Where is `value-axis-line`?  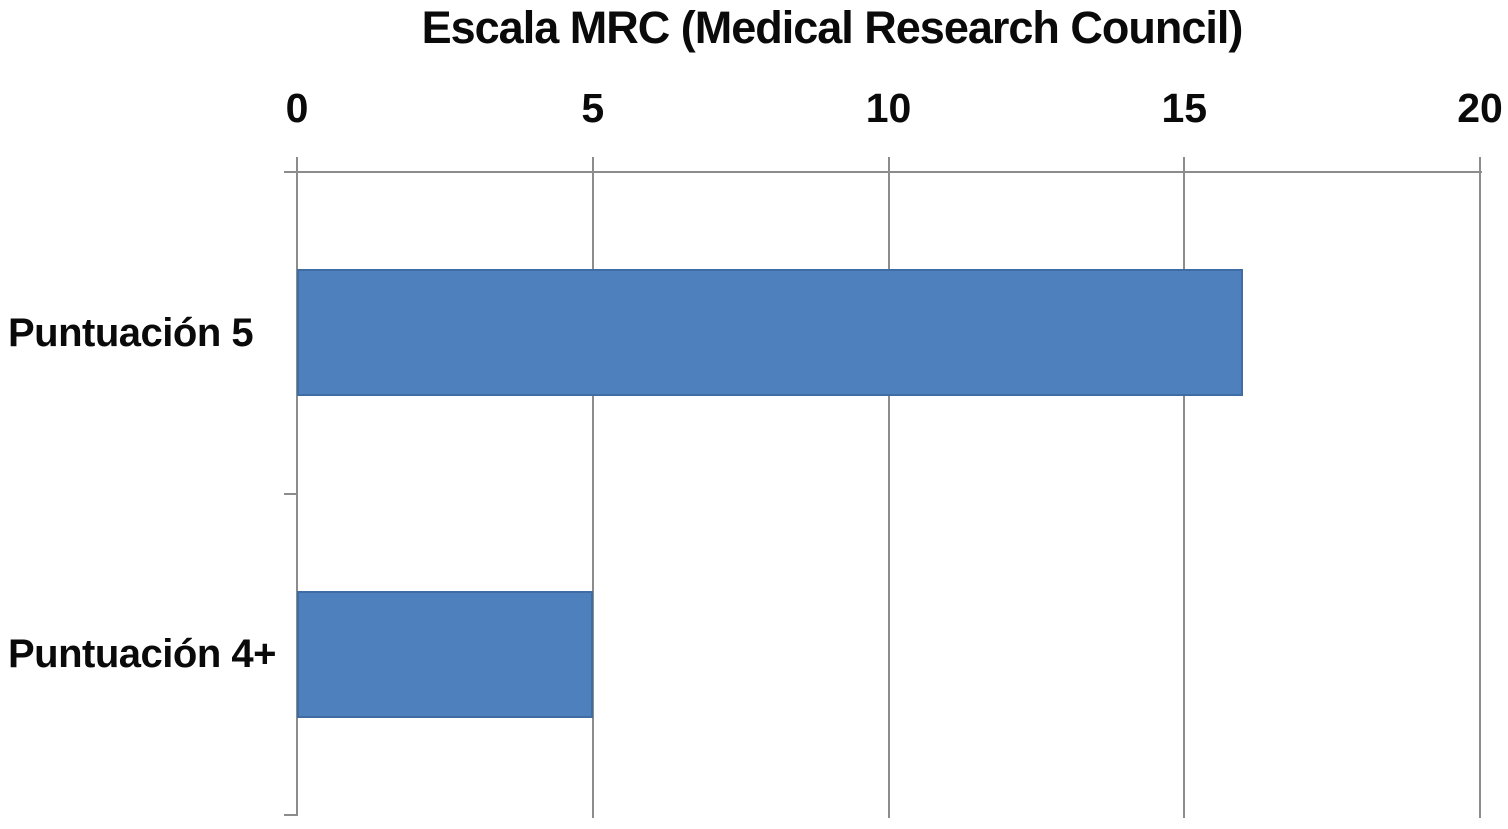 value-axis-line is located at coordinates (883, 172).